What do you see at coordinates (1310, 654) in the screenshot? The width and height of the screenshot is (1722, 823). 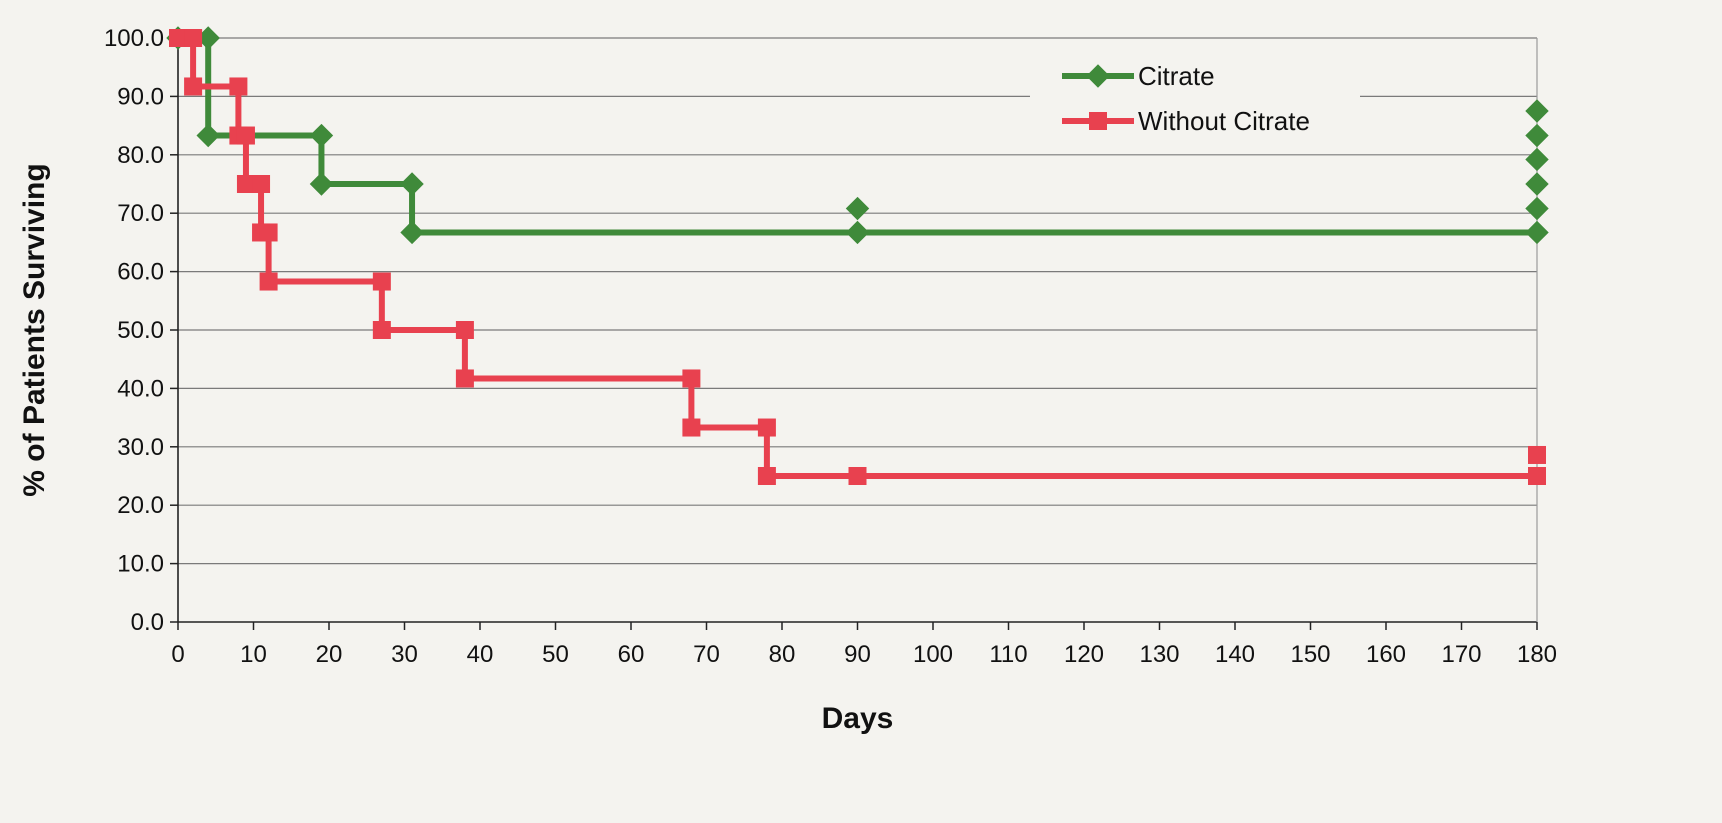 I see `x-tick-label: 150` at bounding box center [1310, 654].